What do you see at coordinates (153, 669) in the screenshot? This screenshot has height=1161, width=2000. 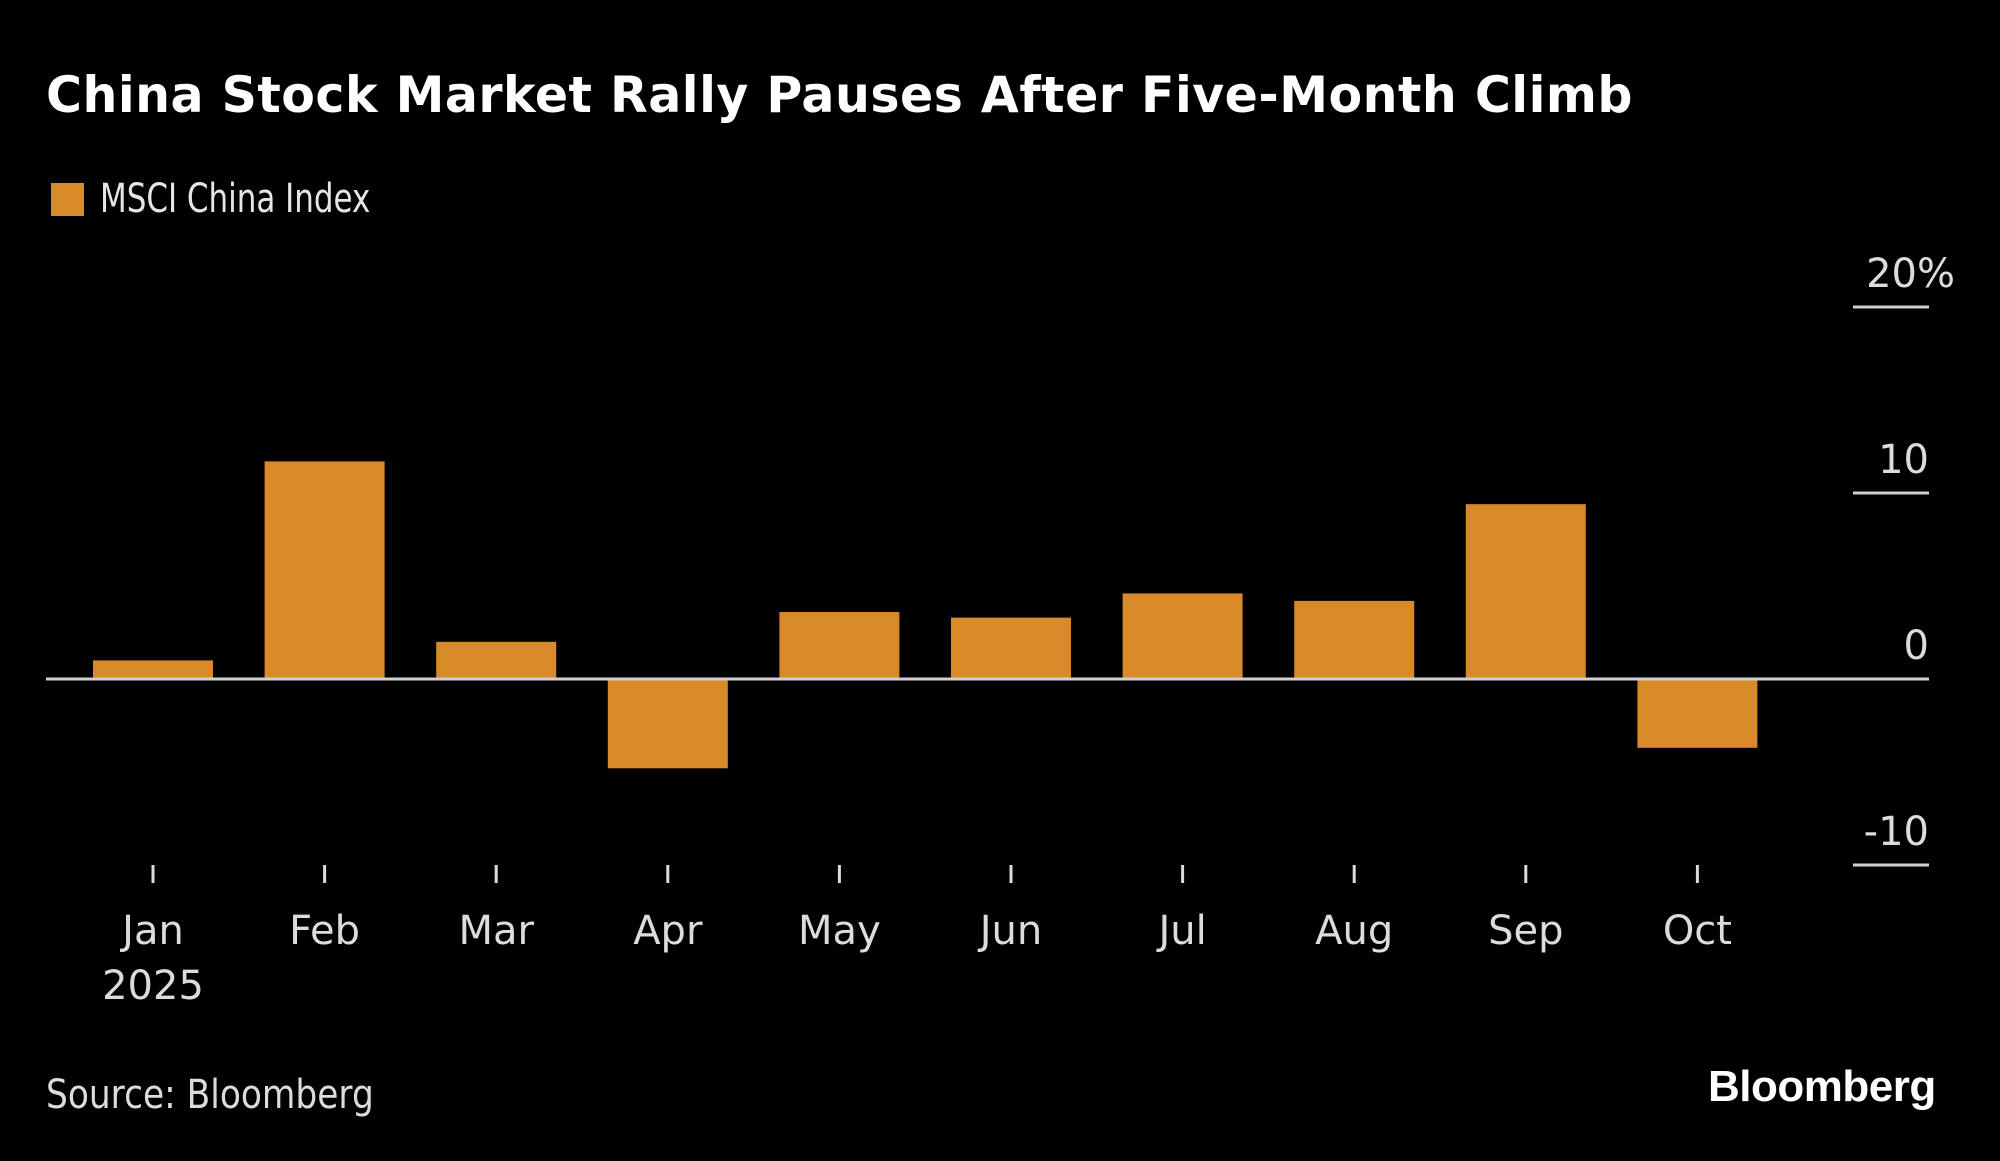 I see `bar-jan` at bounding box center [153, 669].